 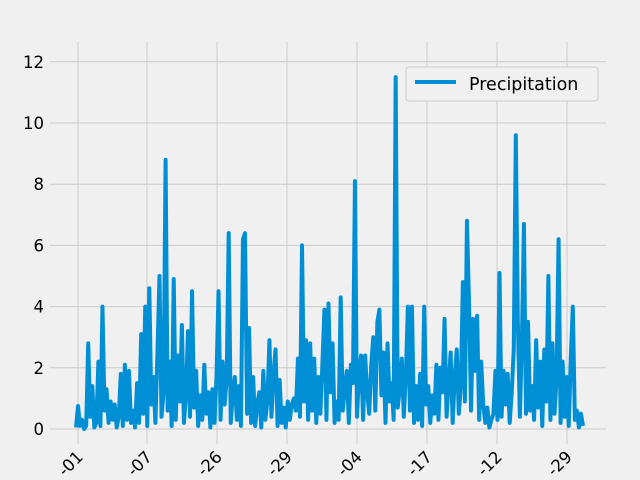 I want to click on legend-box, so click(x=502, y=84).